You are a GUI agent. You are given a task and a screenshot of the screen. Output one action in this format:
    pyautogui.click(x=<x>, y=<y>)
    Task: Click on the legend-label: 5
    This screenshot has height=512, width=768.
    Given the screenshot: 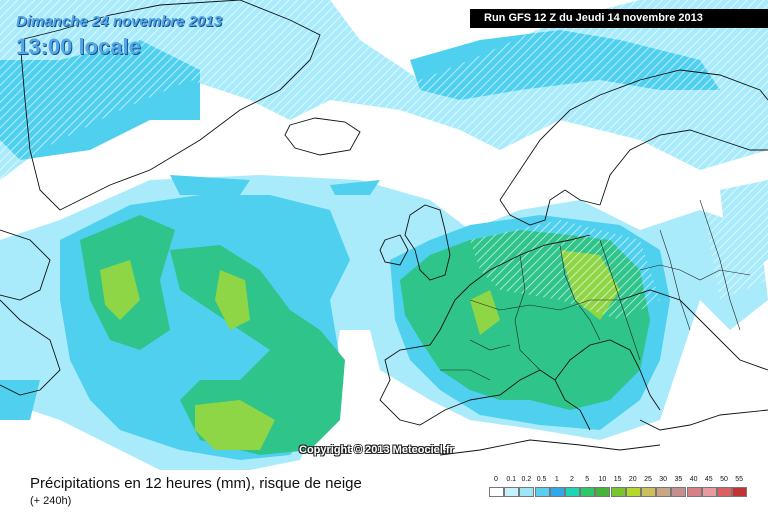 What is the action you would take?
    pyautogui.click(x=587, y=479)
    